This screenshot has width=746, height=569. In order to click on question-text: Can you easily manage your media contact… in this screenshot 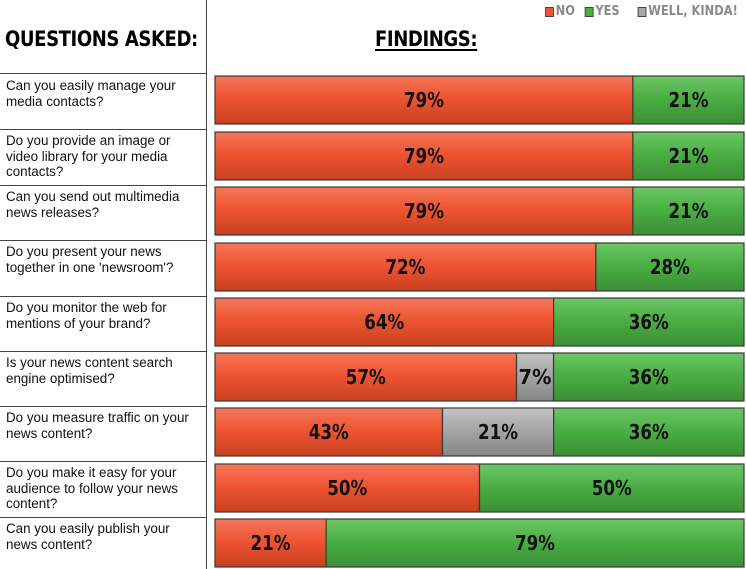, I will do `click(91, 93)`.